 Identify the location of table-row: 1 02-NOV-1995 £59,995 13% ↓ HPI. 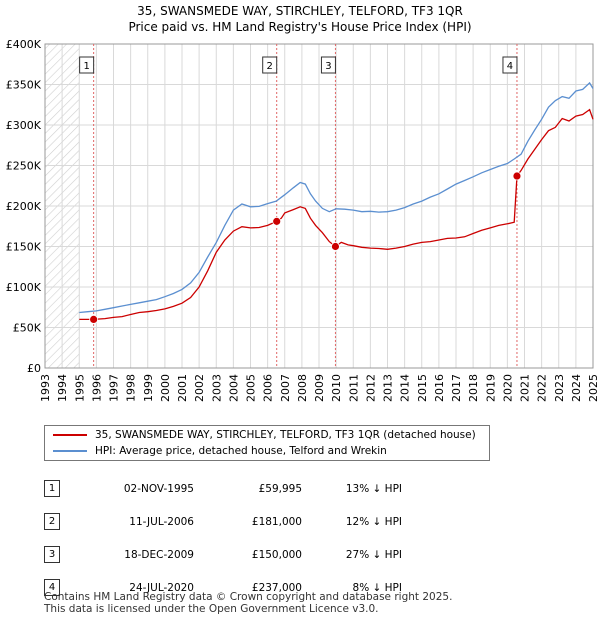
(223, 488).